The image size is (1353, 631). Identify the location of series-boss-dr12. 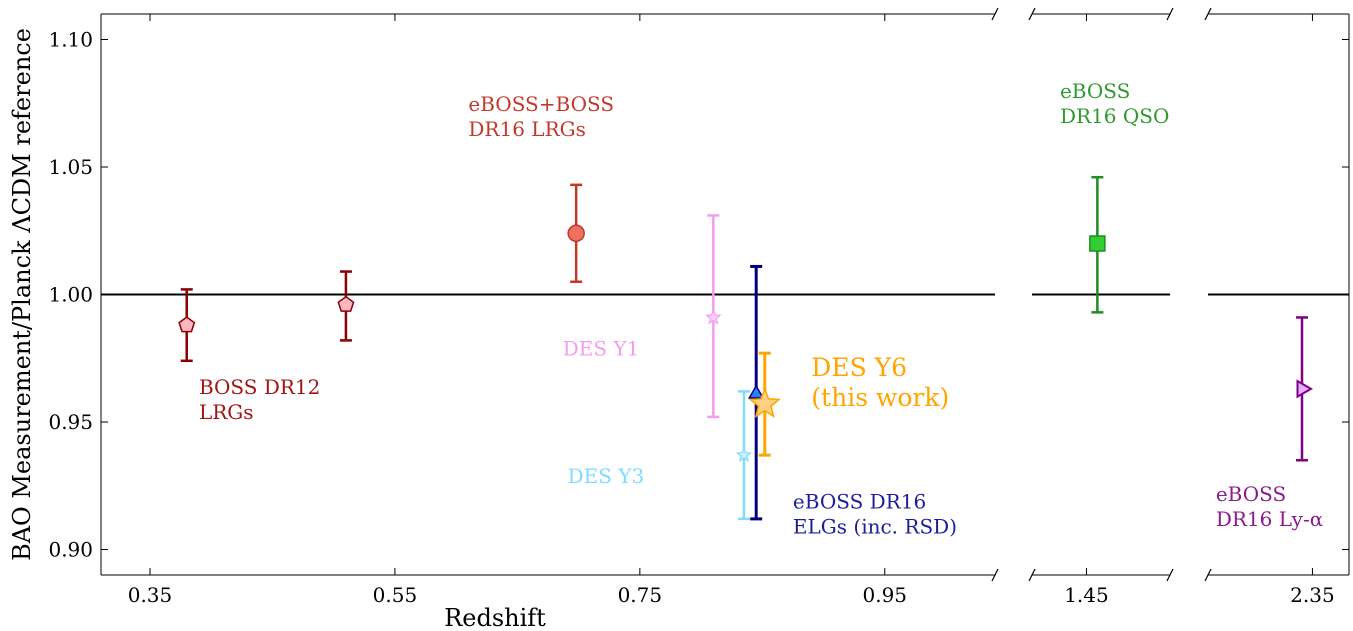
(266, 316).